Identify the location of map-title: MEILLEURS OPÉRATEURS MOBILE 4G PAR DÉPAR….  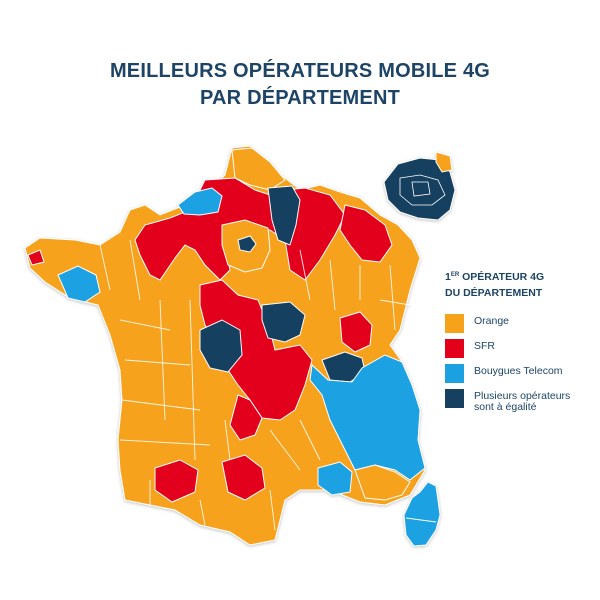
(300, 85).